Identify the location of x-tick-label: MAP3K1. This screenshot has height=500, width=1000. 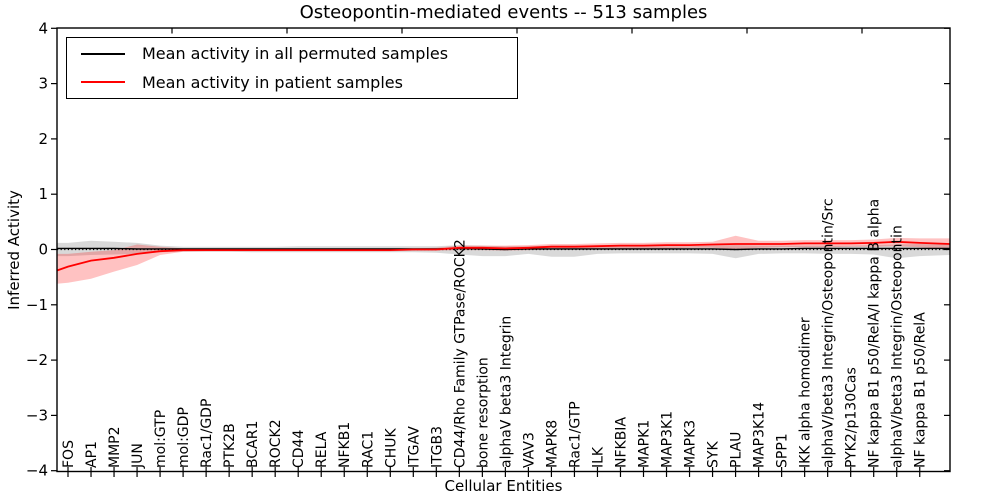
(668, 439).